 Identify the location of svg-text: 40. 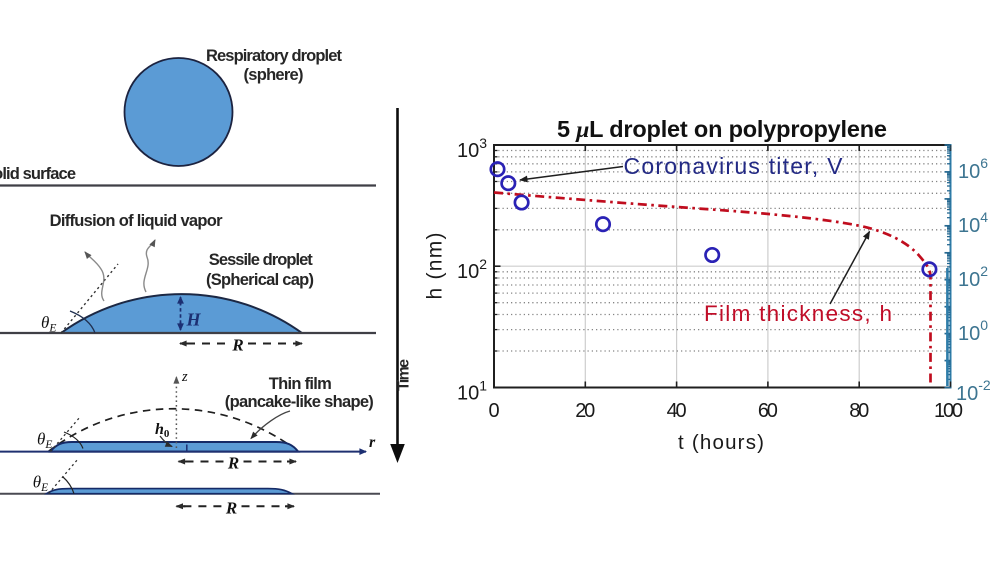
(677, 411).